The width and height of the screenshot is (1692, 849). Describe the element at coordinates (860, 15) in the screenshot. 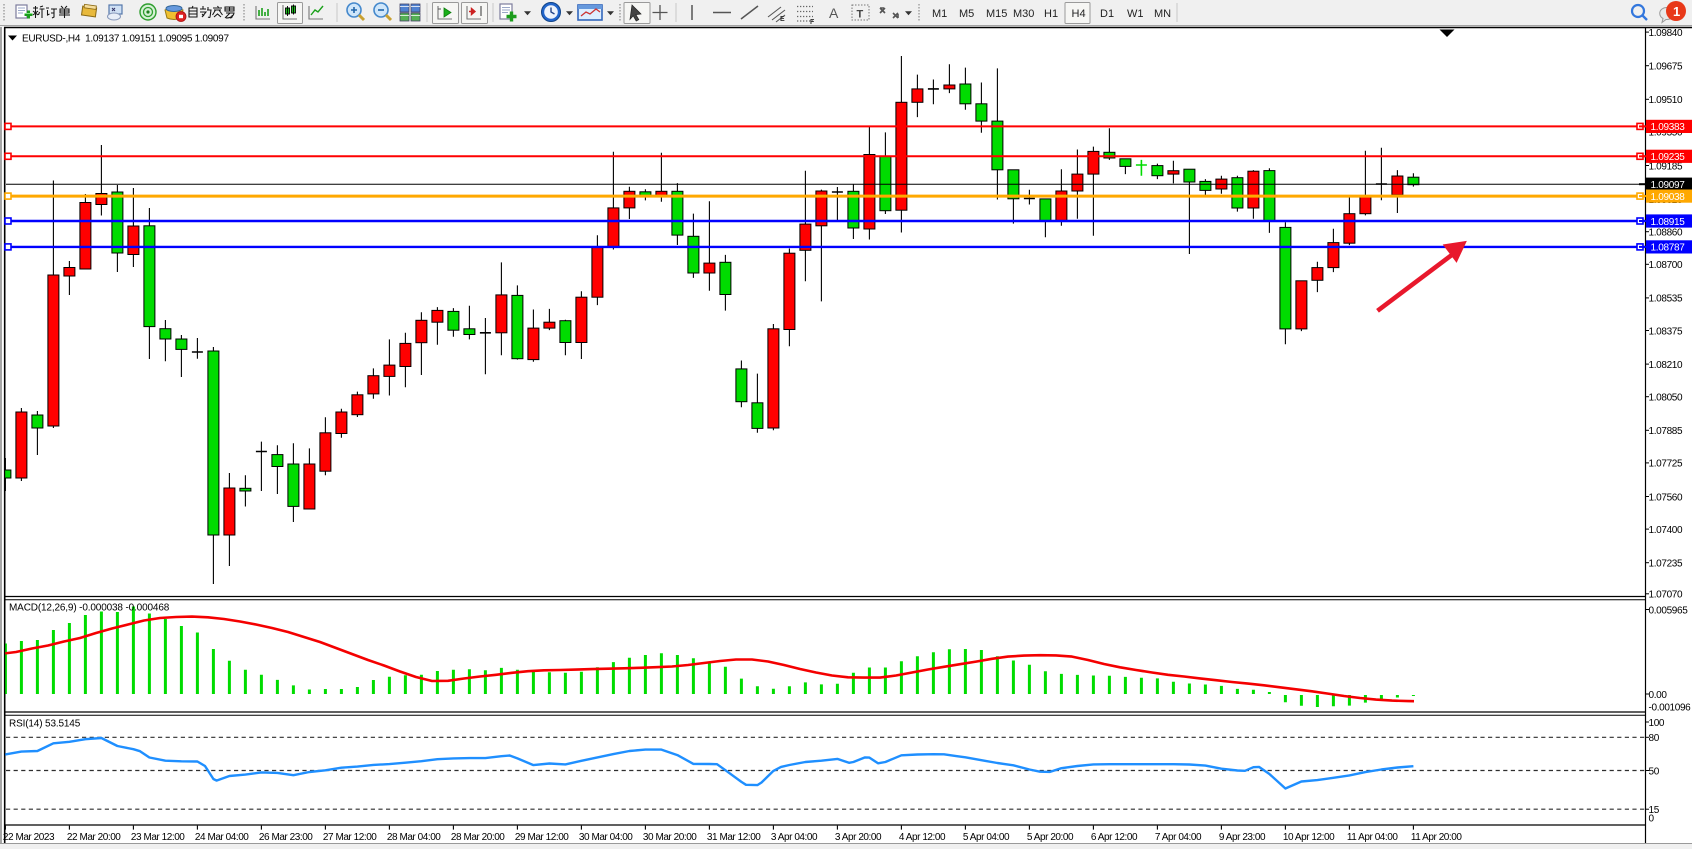

I see `svg-text: T` at that location.